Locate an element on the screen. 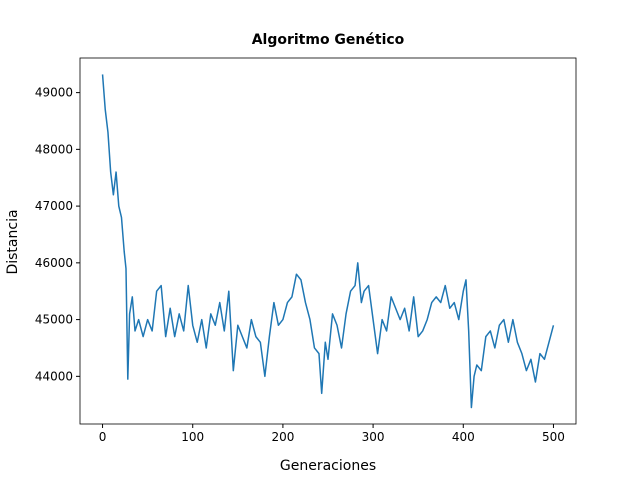 This screenshot has width=640, height=480. x-tick-label: 0 is located at coordinates (103, 437).